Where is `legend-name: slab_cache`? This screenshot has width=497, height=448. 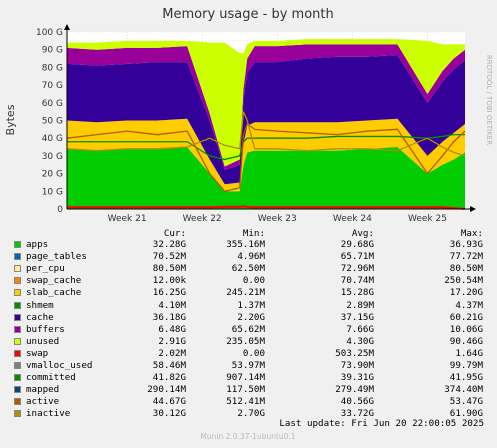
legend-name: slab_cache is located at coordinates (54, 293).